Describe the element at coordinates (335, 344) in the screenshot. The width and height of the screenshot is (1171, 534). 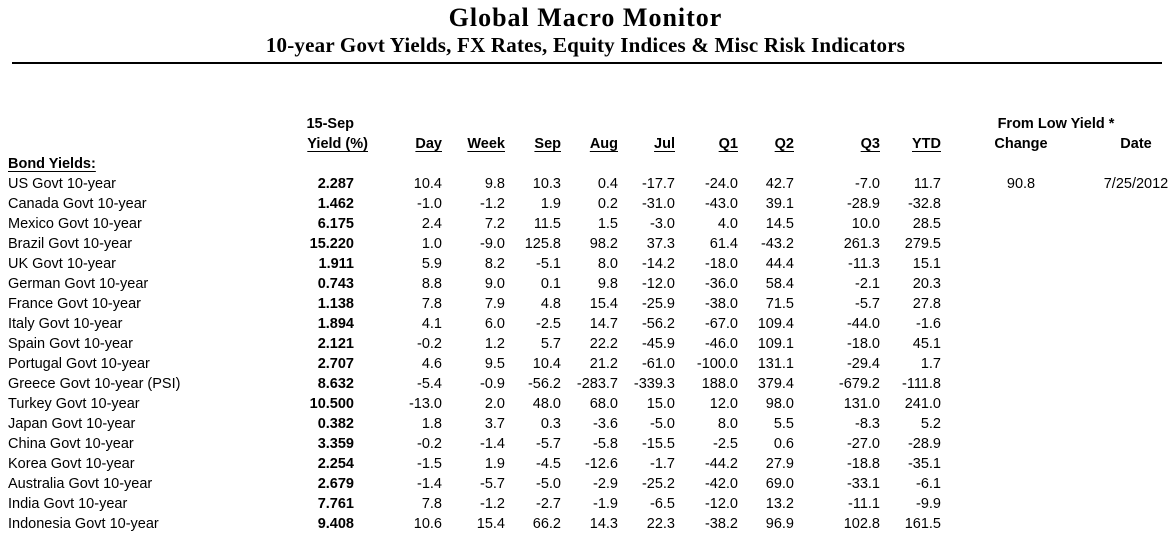
I see `yield-cell: 2.121` at that location.